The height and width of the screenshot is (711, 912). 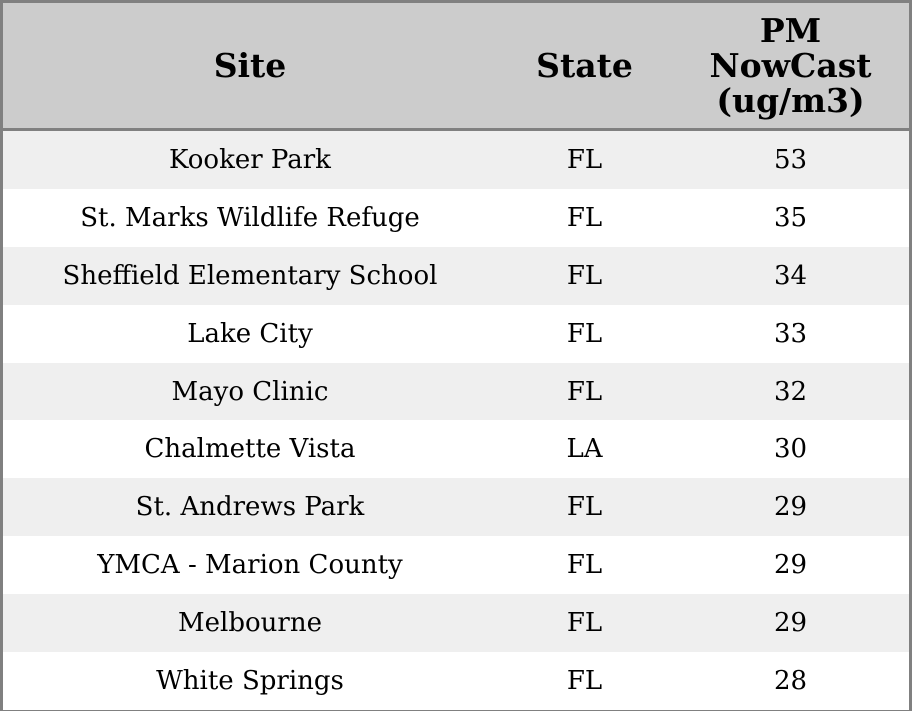 What do you see at coordinates (250, 681) in the screenshot?
I see `cell-site: White Springs` at bounding box center [250, 681].